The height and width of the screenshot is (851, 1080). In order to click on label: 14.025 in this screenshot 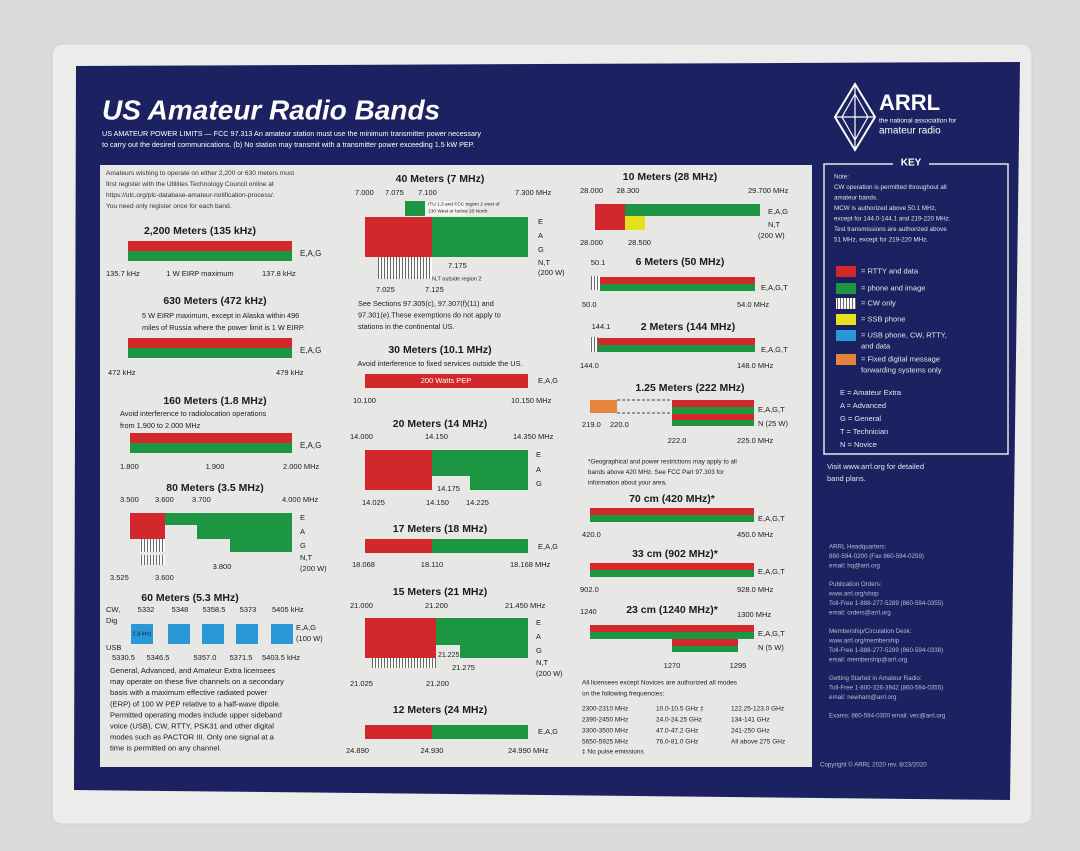, I will do `click(373, 502)`.